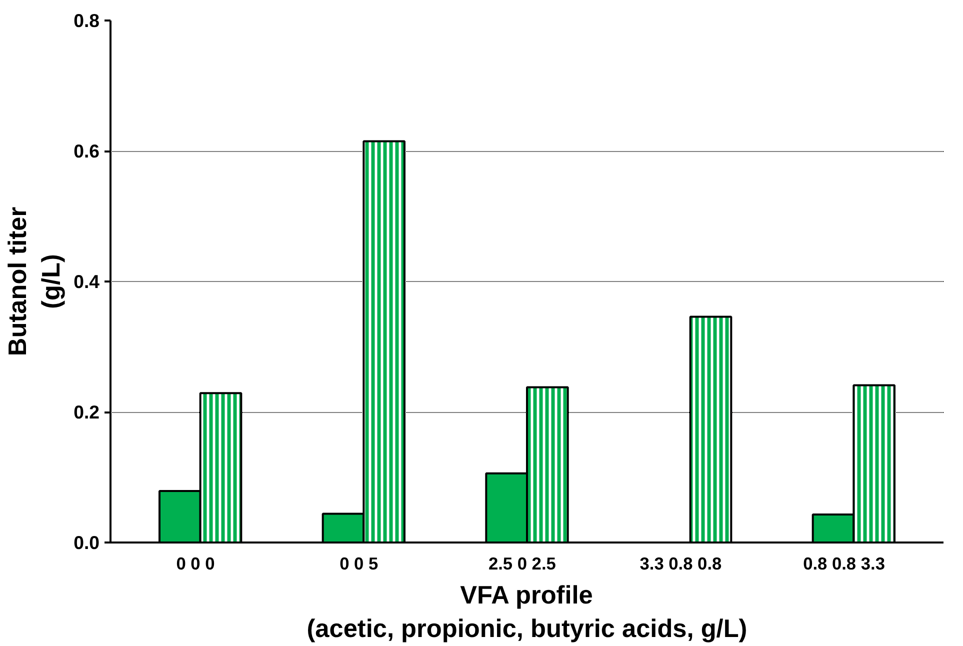 The image size is (963, 646). What do you see at coordinates (195, 564) in the screenshot?
I see `x-tick-label: 0 0 0` at bounding box center [195, 564].